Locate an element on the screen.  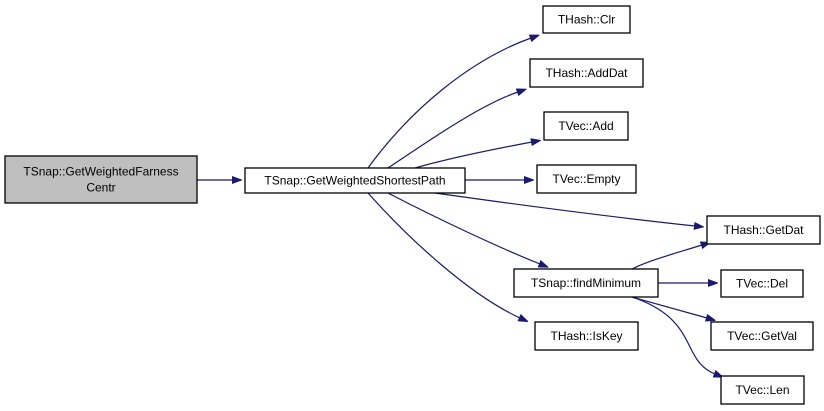
edge-shortest-to-findmin is located at coordinates (463, 228).